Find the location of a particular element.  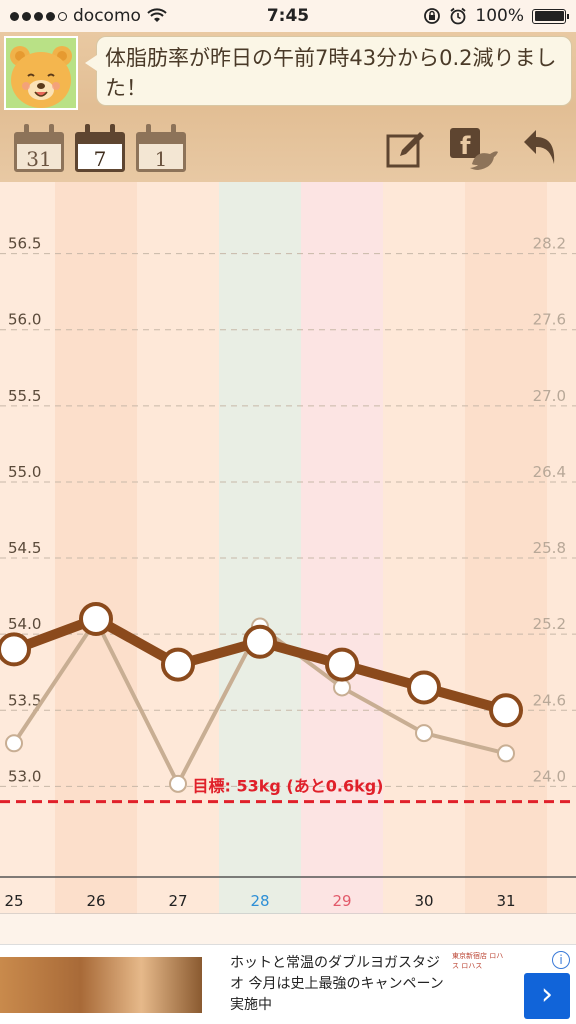

ad-text: ホットと常温のダブルヨガスタジオ 今月は史上最強のキャンペーン実施中 is located at coordinates (337, 984).